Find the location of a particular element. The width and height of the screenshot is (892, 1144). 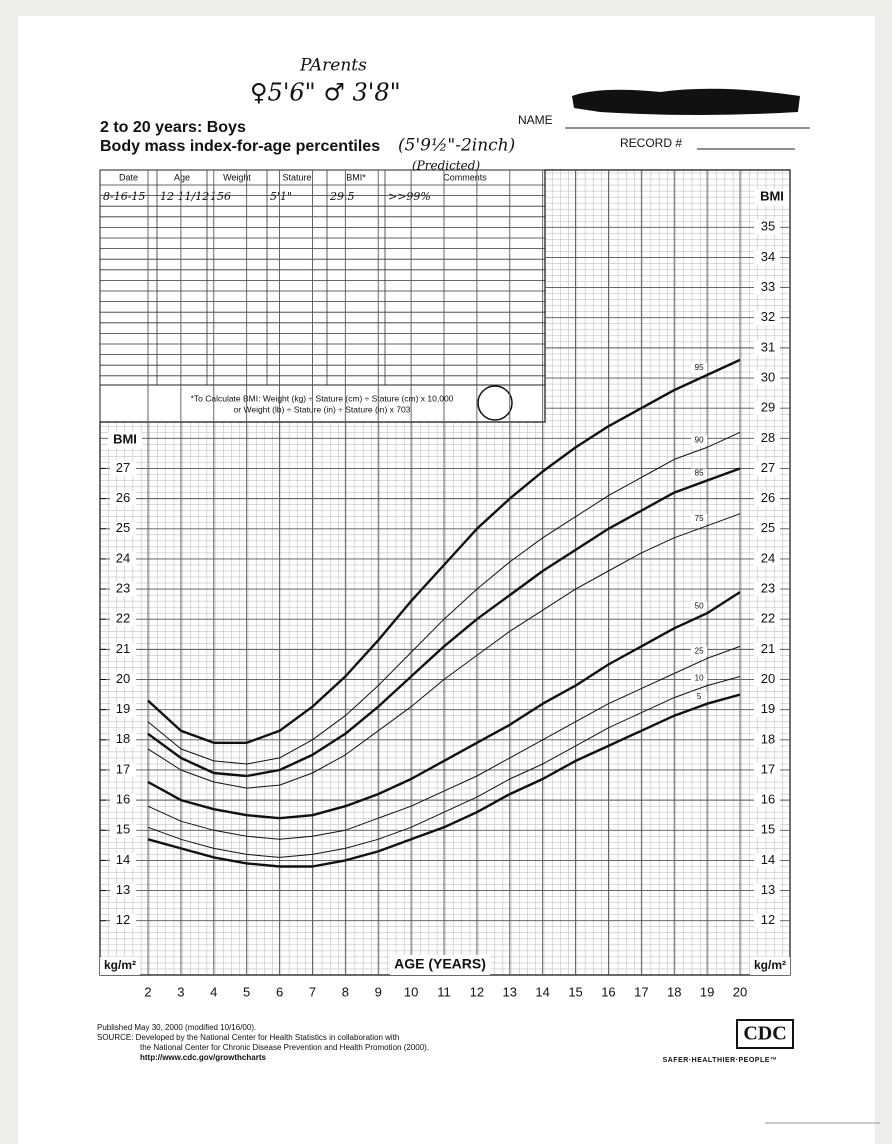

table-cell: 8-16-15 is located at coordinates (124, 196).